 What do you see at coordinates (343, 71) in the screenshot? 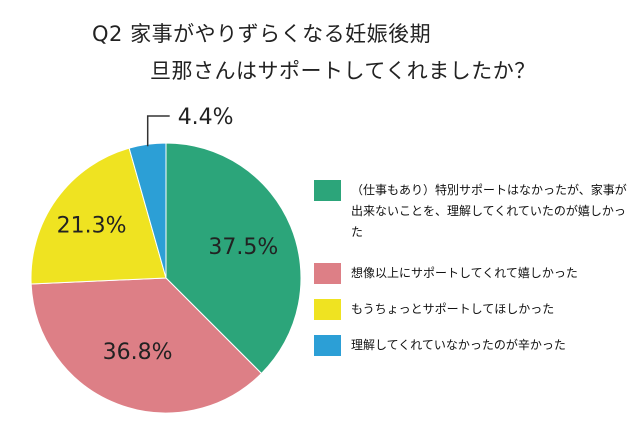
I see `chart-title-line-2: 旦那さんはサポートしてくれましたか？` at bounding box center [343, 71].